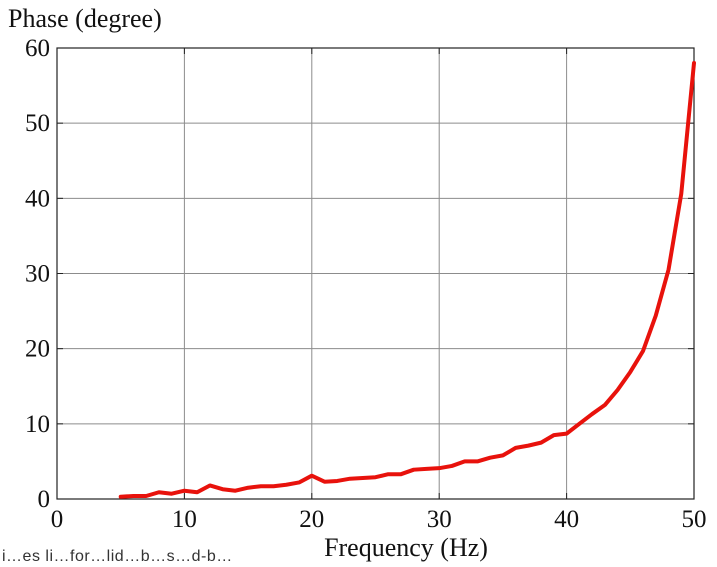  Describe the element at coordinates (37, 274) in the screenshot. I see `y-tick-label: 30` at that location.